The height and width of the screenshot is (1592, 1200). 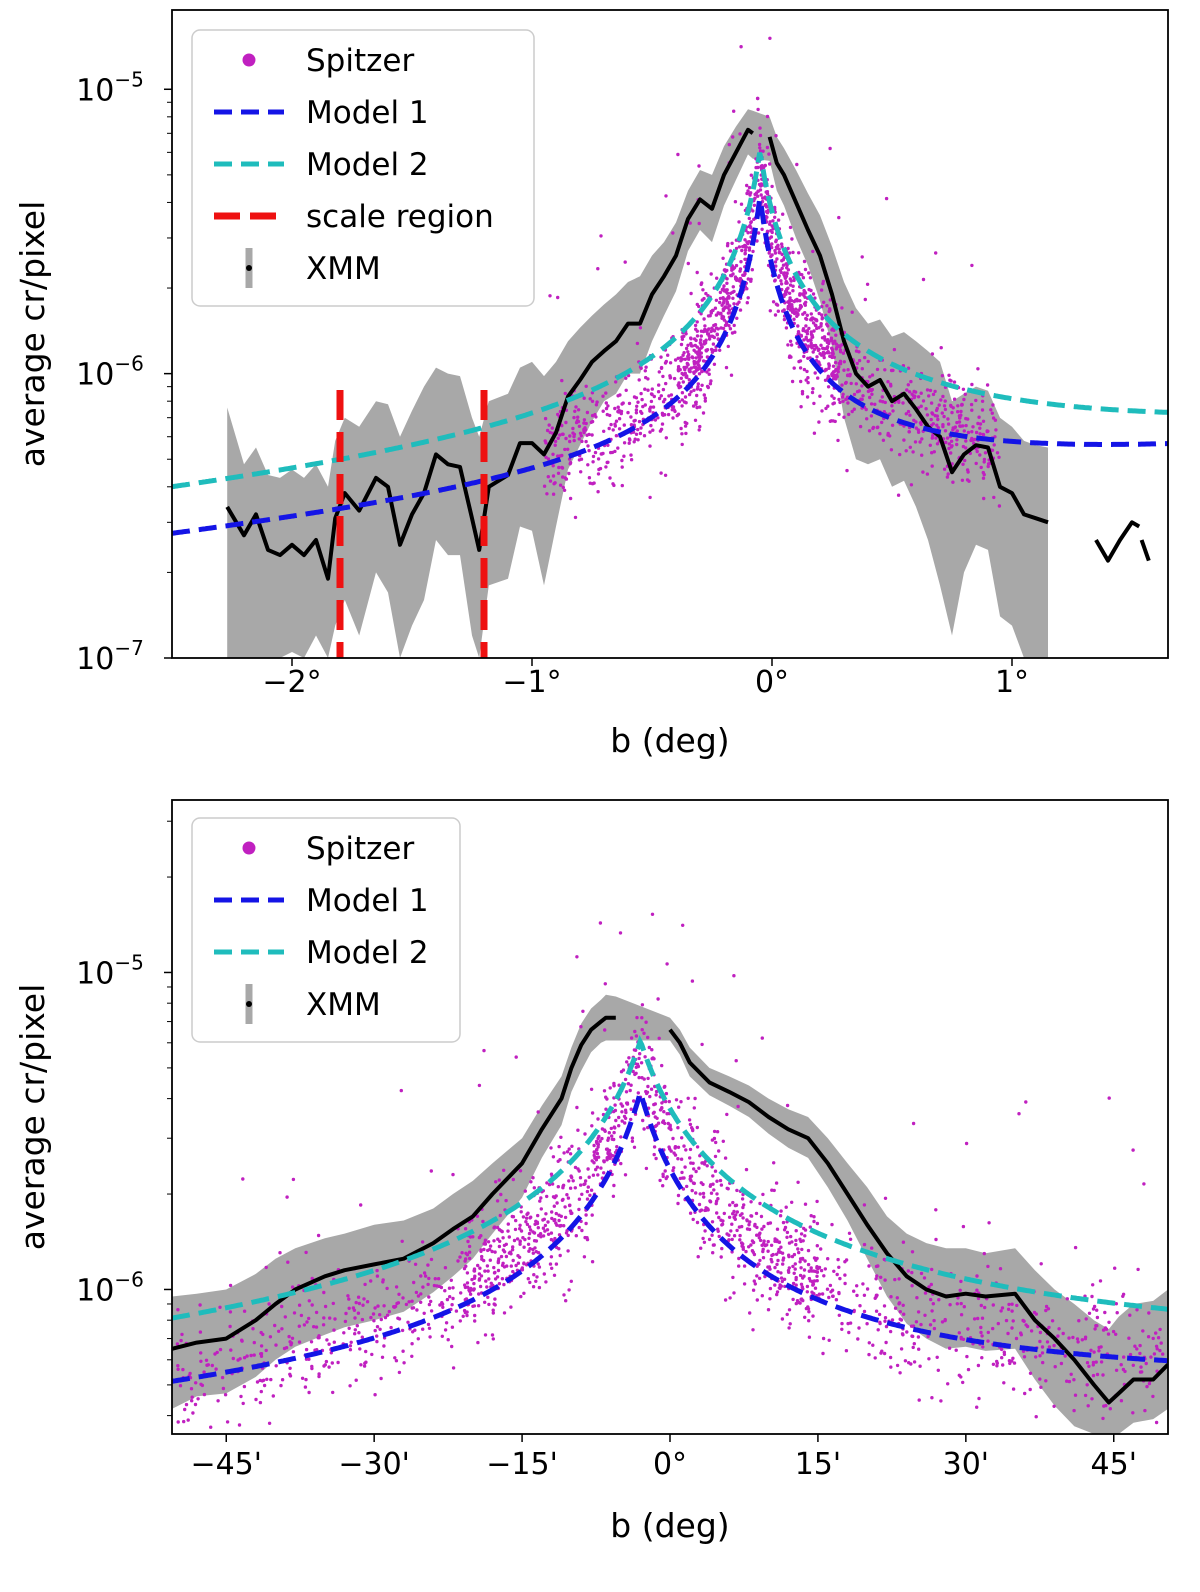 What do you see at coordinates (772, 682) in the screenshot?
I see `x-tick-label: 0°` at bounding box center [772, 682].